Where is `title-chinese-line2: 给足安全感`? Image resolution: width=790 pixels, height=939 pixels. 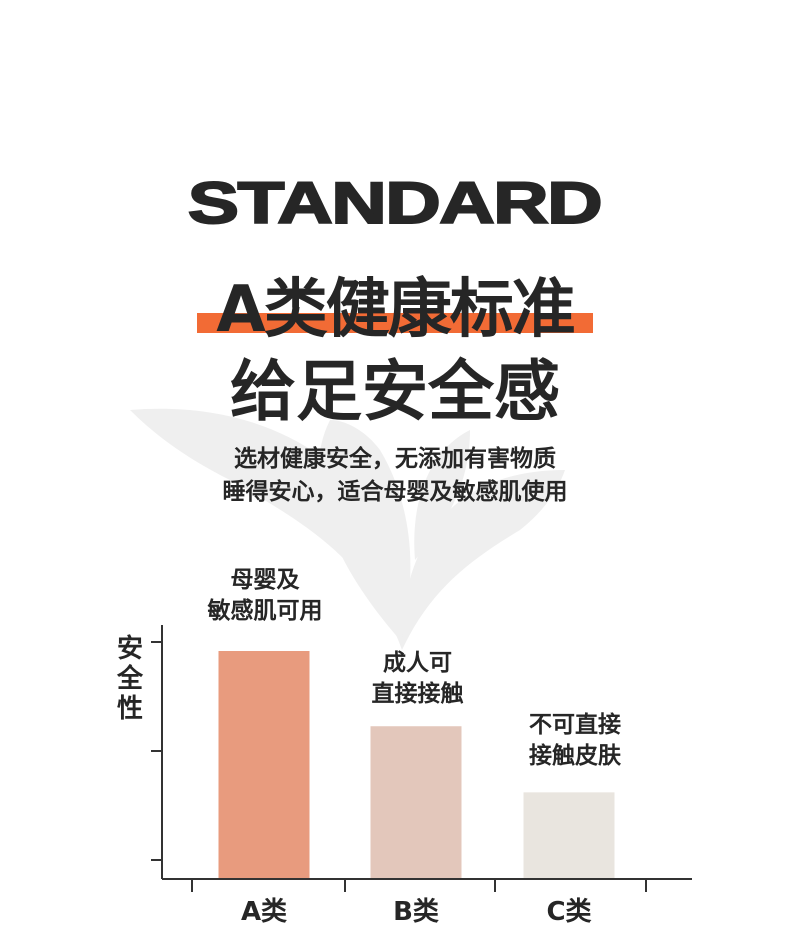 title-chinese-line2: 给足安全感 is located at coordinates (395, 391).